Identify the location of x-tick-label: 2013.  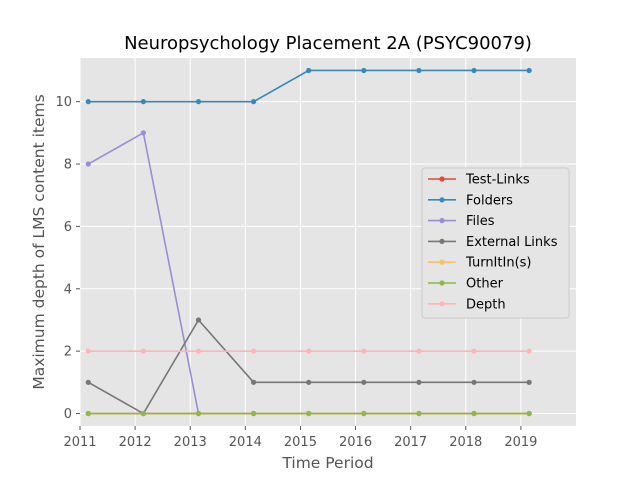
(190, 442).